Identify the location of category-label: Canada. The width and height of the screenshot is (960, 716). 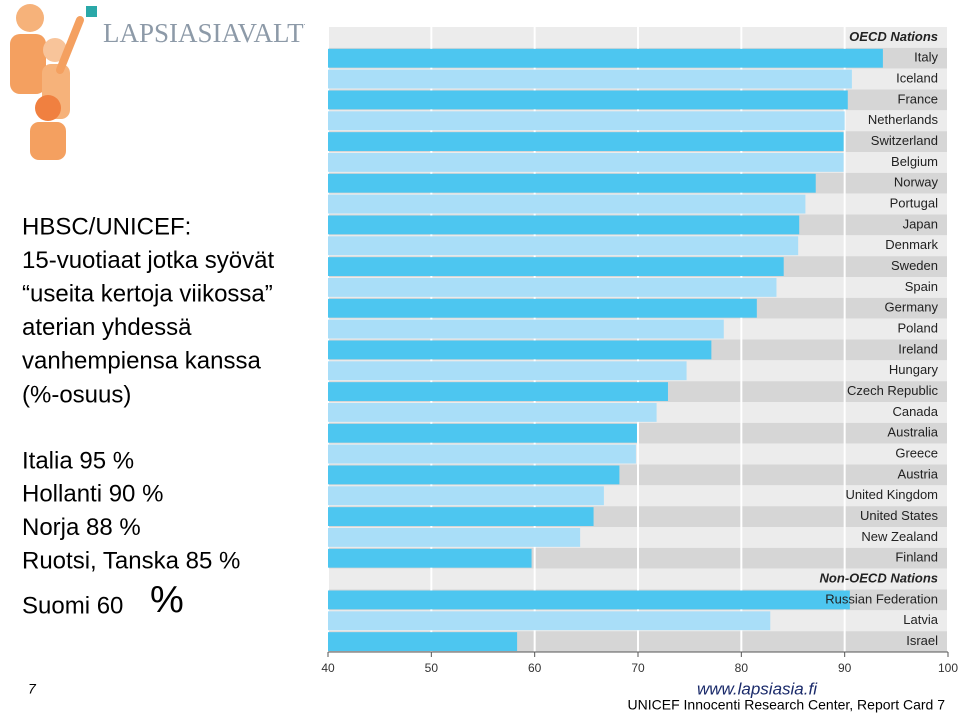
(915, 411).